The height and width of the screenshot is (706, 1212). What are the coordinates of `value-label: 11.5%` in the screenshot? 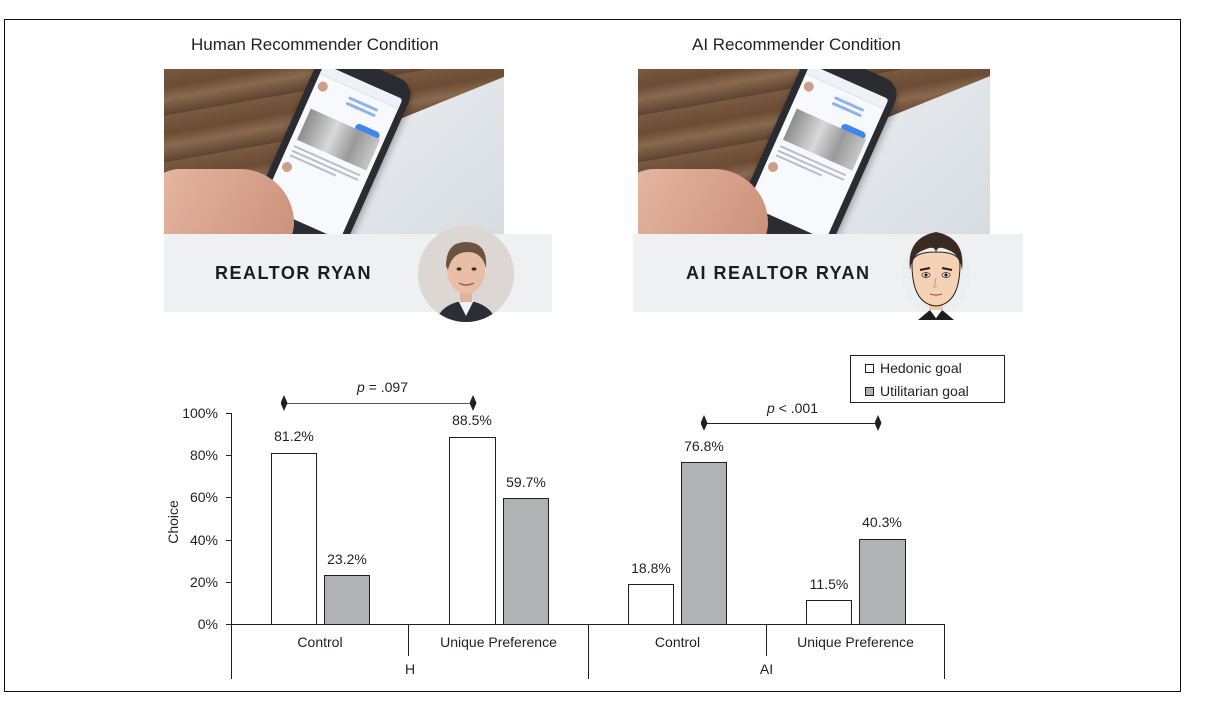 It's located at (829, 584).